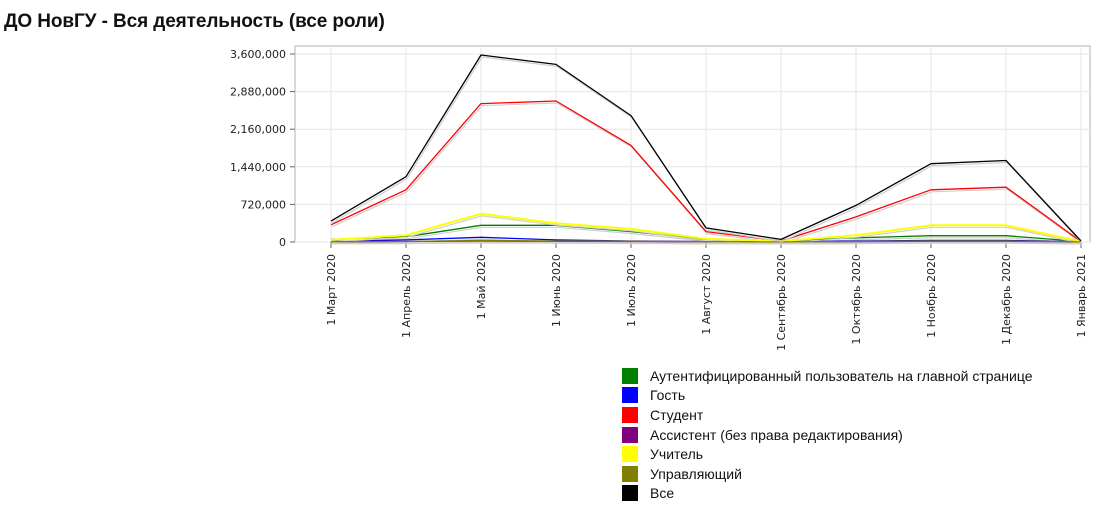 The width and height of the screenshot is (1116, 515). I want to click on legend-item: Все, so click(827, 494).